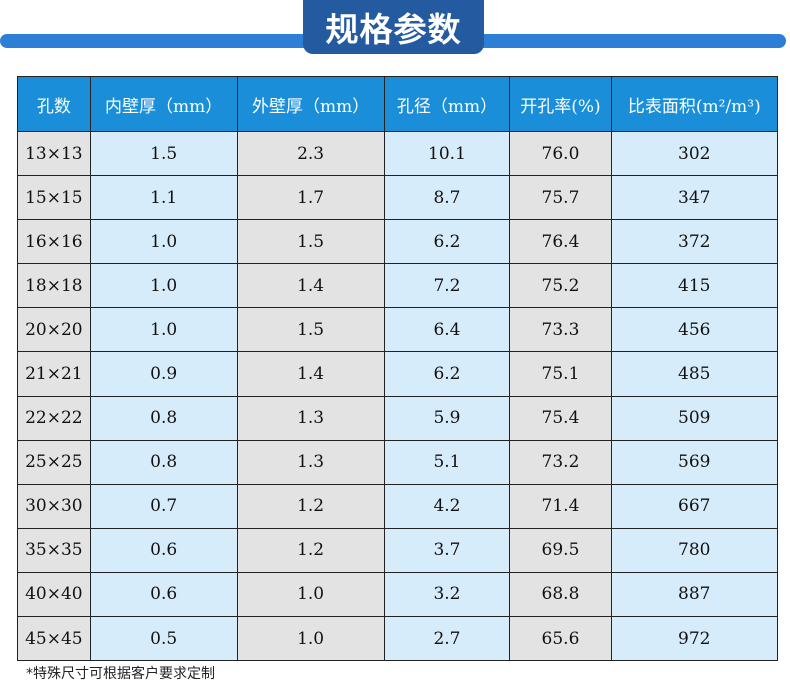 This screenshot has width=790, height=700. Describe the element at coordinates (447, 104) in the screenshot. I see `column-header: 孔径（mm）` at that location.